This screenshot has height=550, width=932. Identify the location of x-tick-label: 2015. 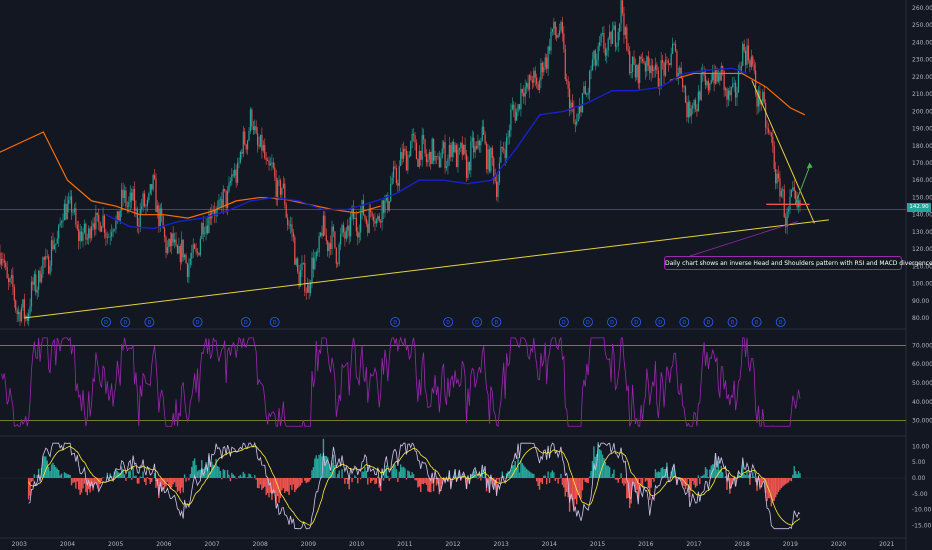
(597, 544).